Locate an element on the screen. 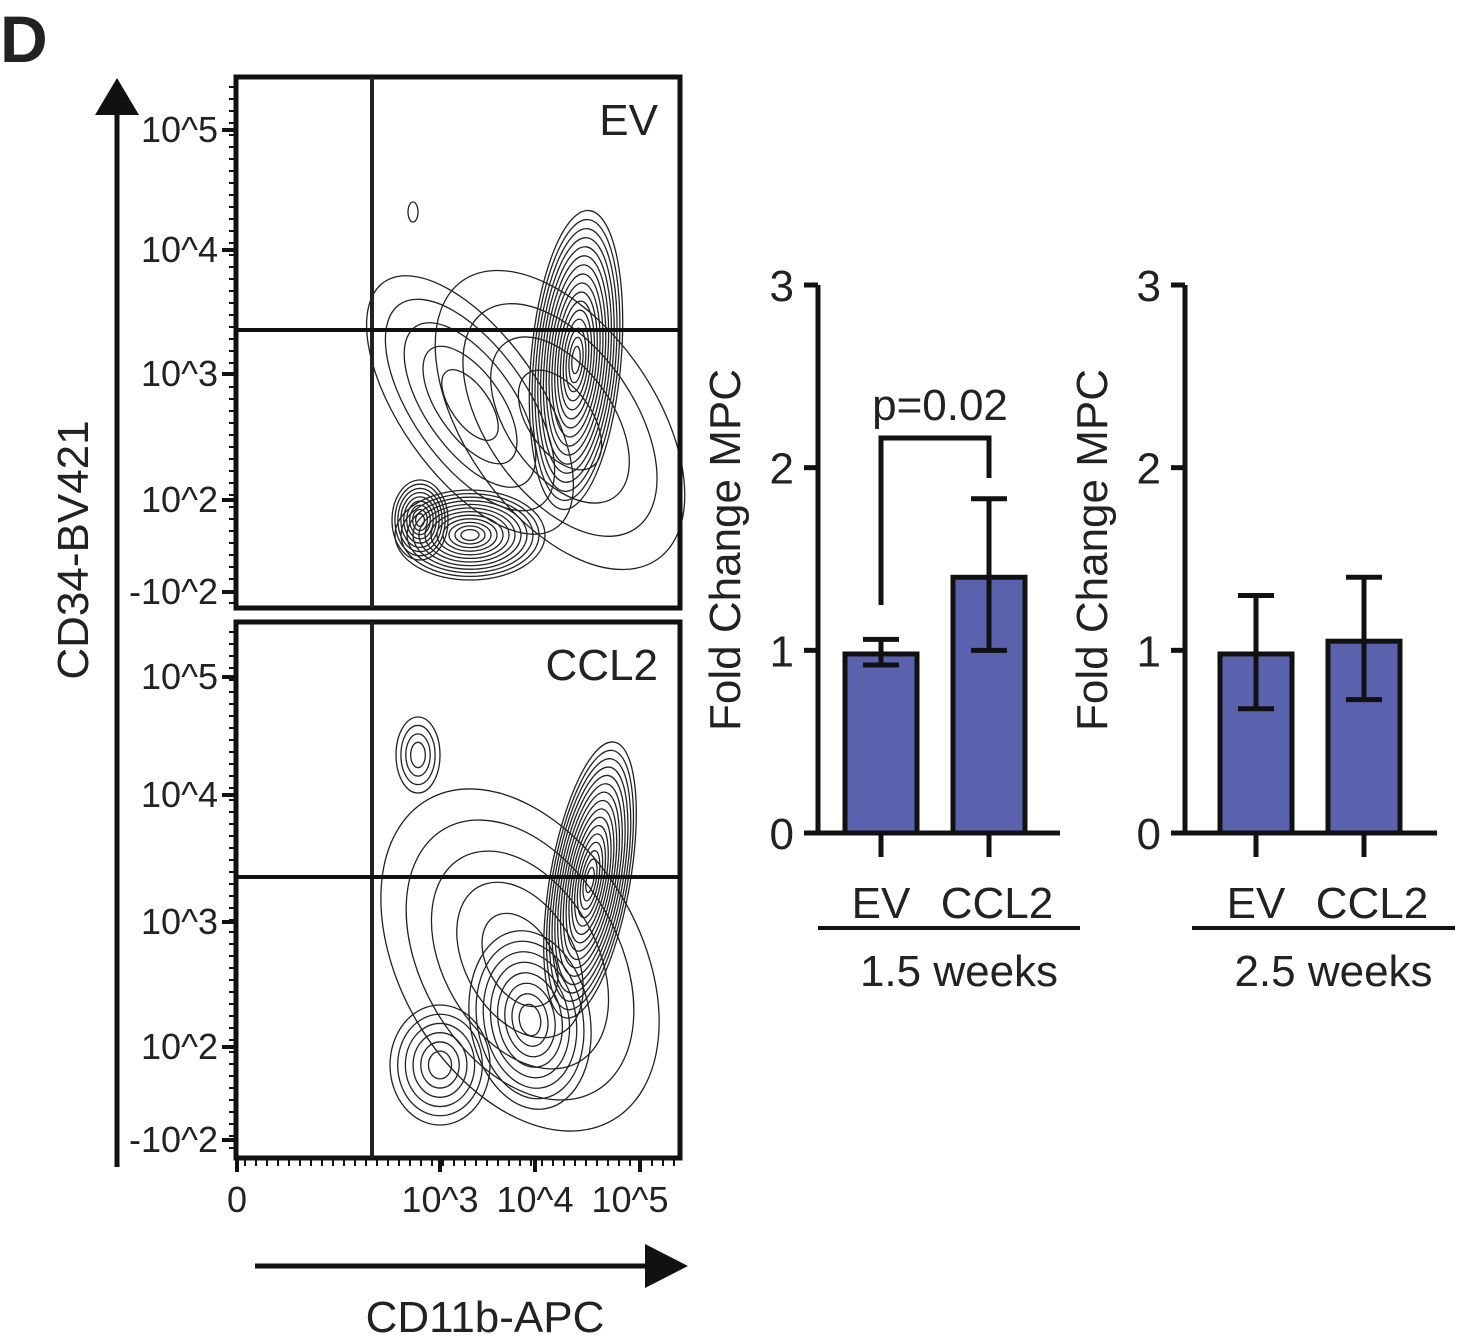 This screenshot has height=1342, width=1457. bar-chart-1: 0 1 2 3 Fold Change MPC EV CCL2 1.5 weeks p=0.02 is located at coordinates (890, 629).